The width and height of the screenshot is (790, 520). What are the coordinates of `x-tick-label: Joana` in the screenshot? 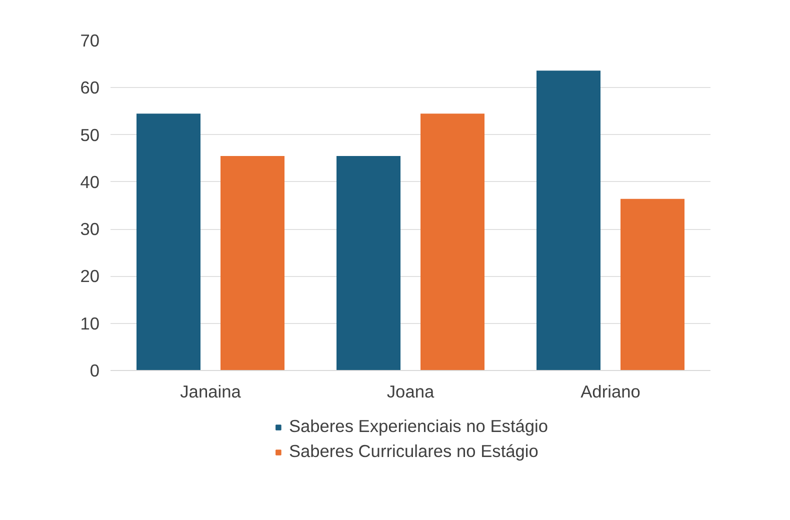 It's located at (410, 392).